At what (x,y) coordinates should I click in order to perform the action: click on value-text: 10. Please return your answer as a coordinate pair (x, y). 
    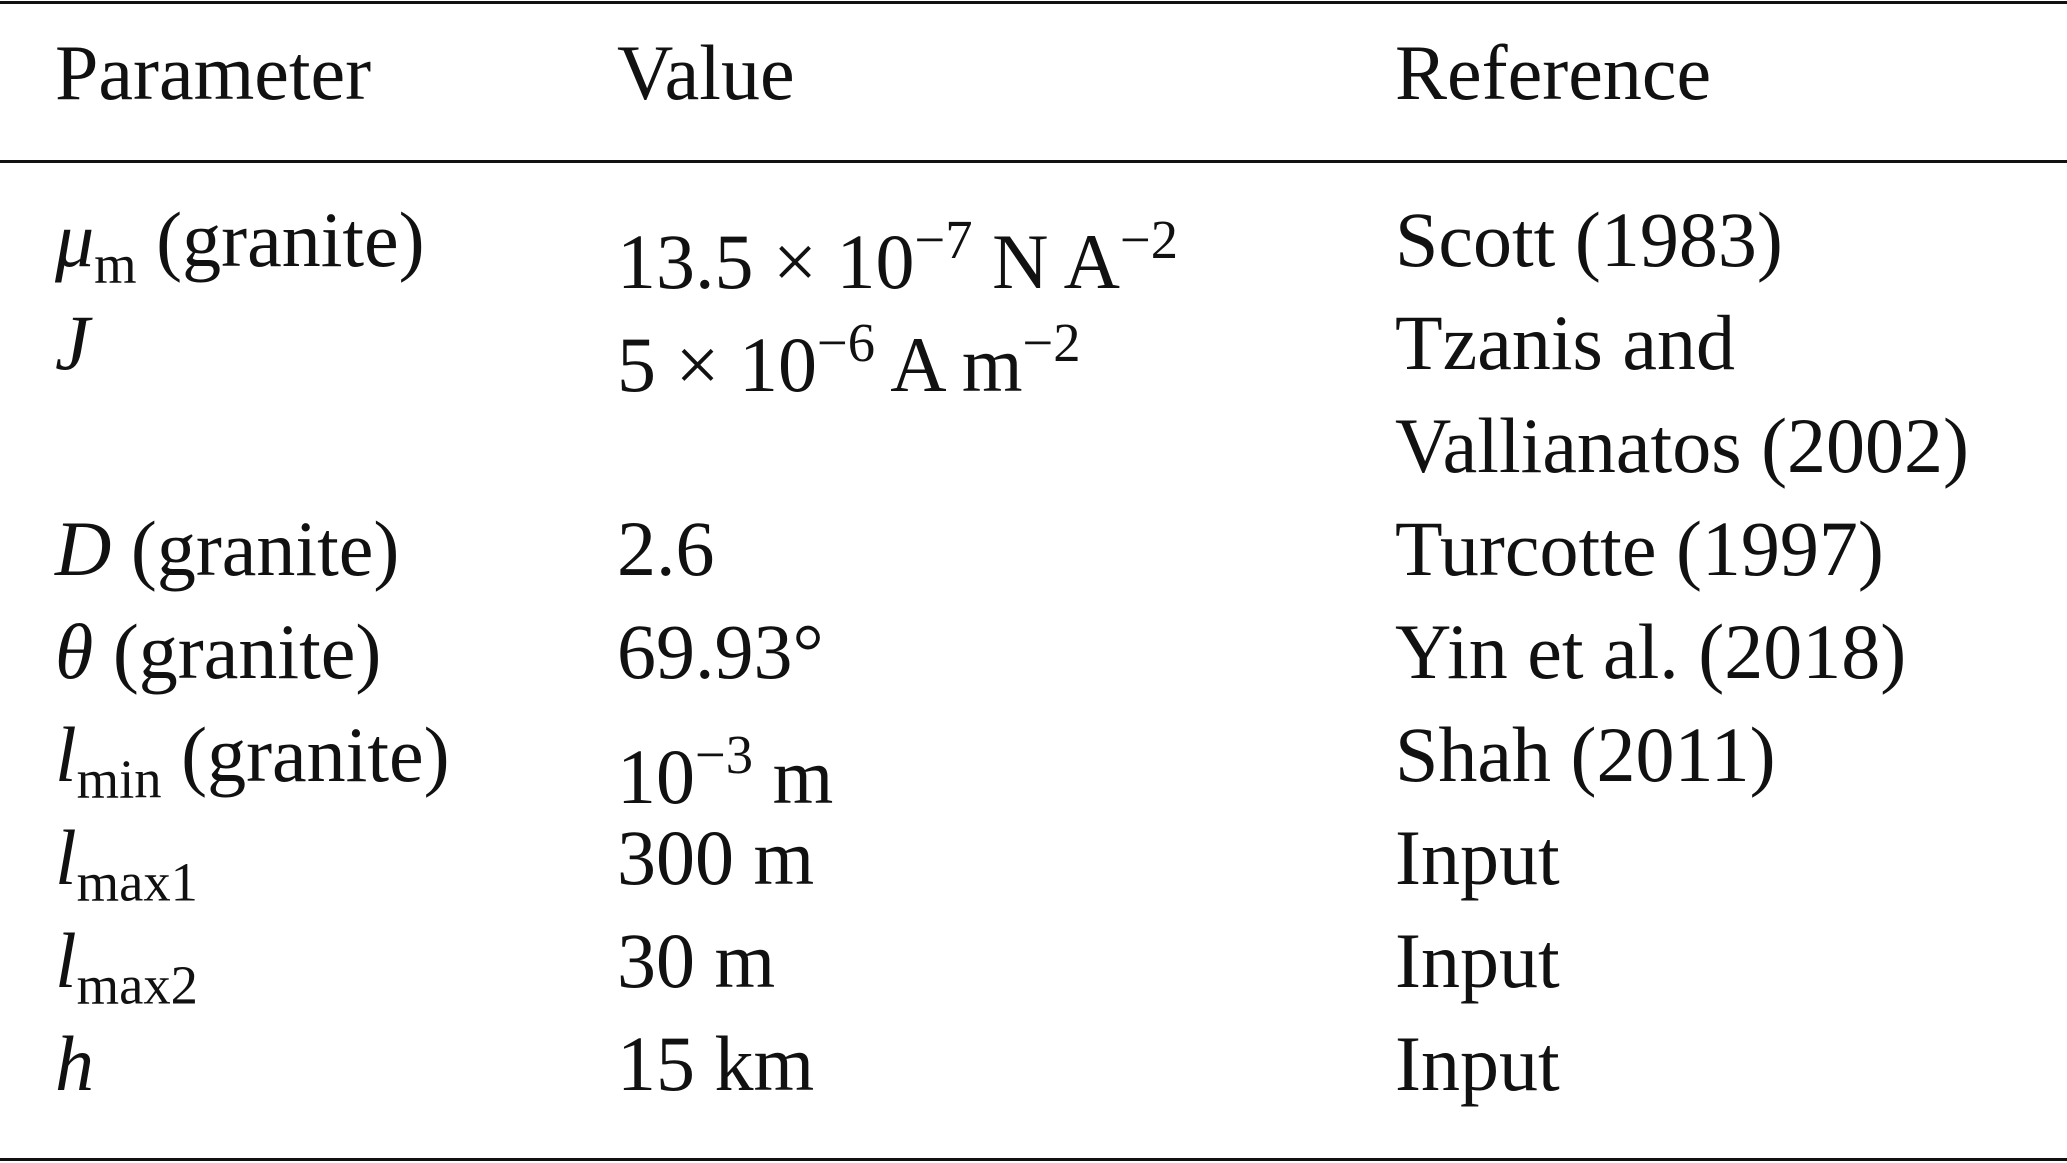
    Looking at the image, I should click on (656, 777).